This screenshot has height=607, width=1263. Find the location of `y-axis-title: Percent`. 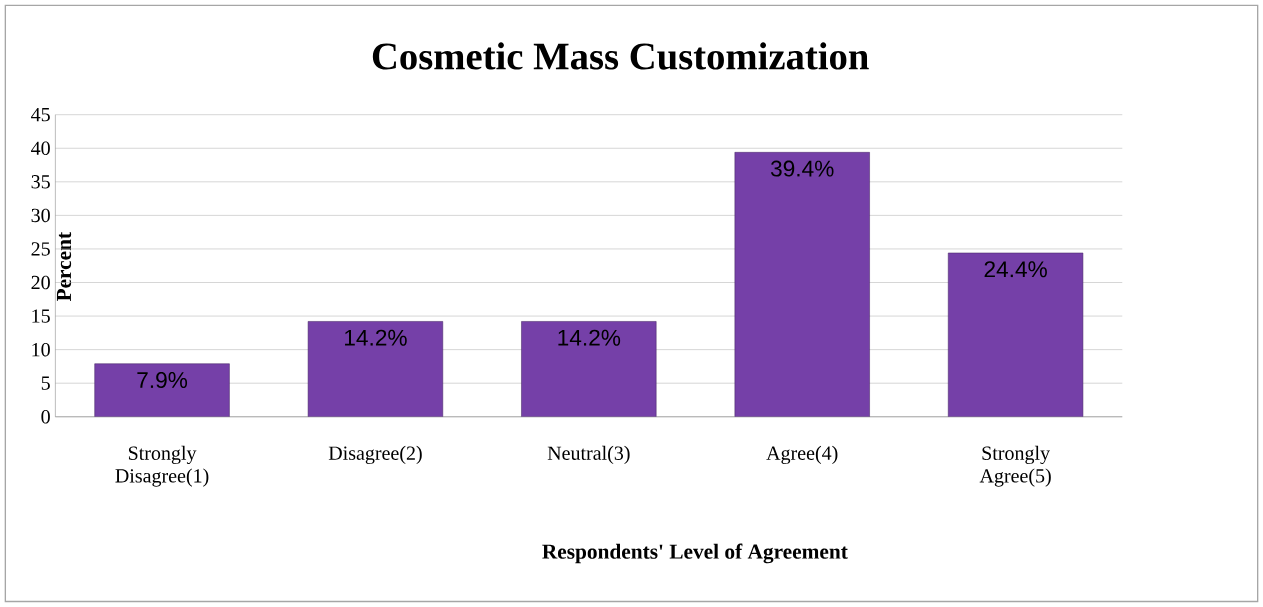

y-axis-title: Percent is located at coordinates (64, 267).